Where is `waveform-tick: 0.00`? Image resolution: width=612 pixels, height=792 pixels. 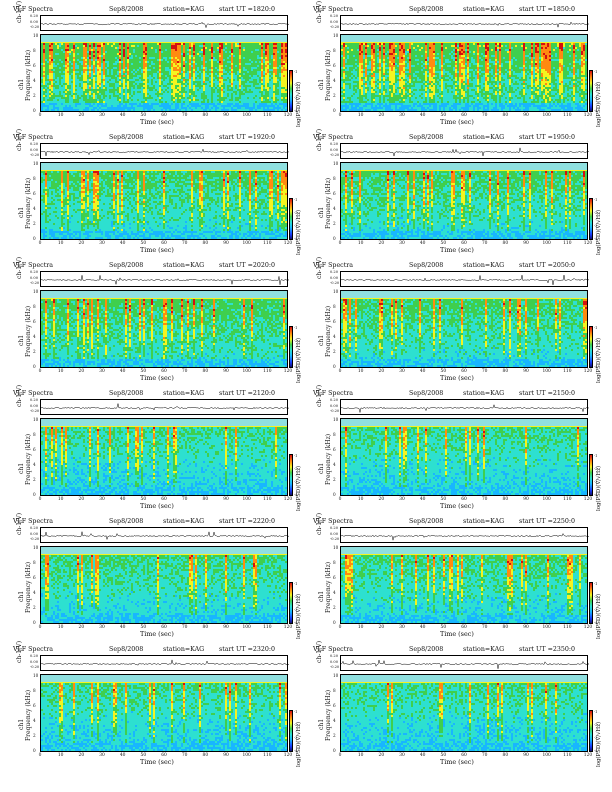 waveform-tick: 0.00 is located at coordinates (34, 406).